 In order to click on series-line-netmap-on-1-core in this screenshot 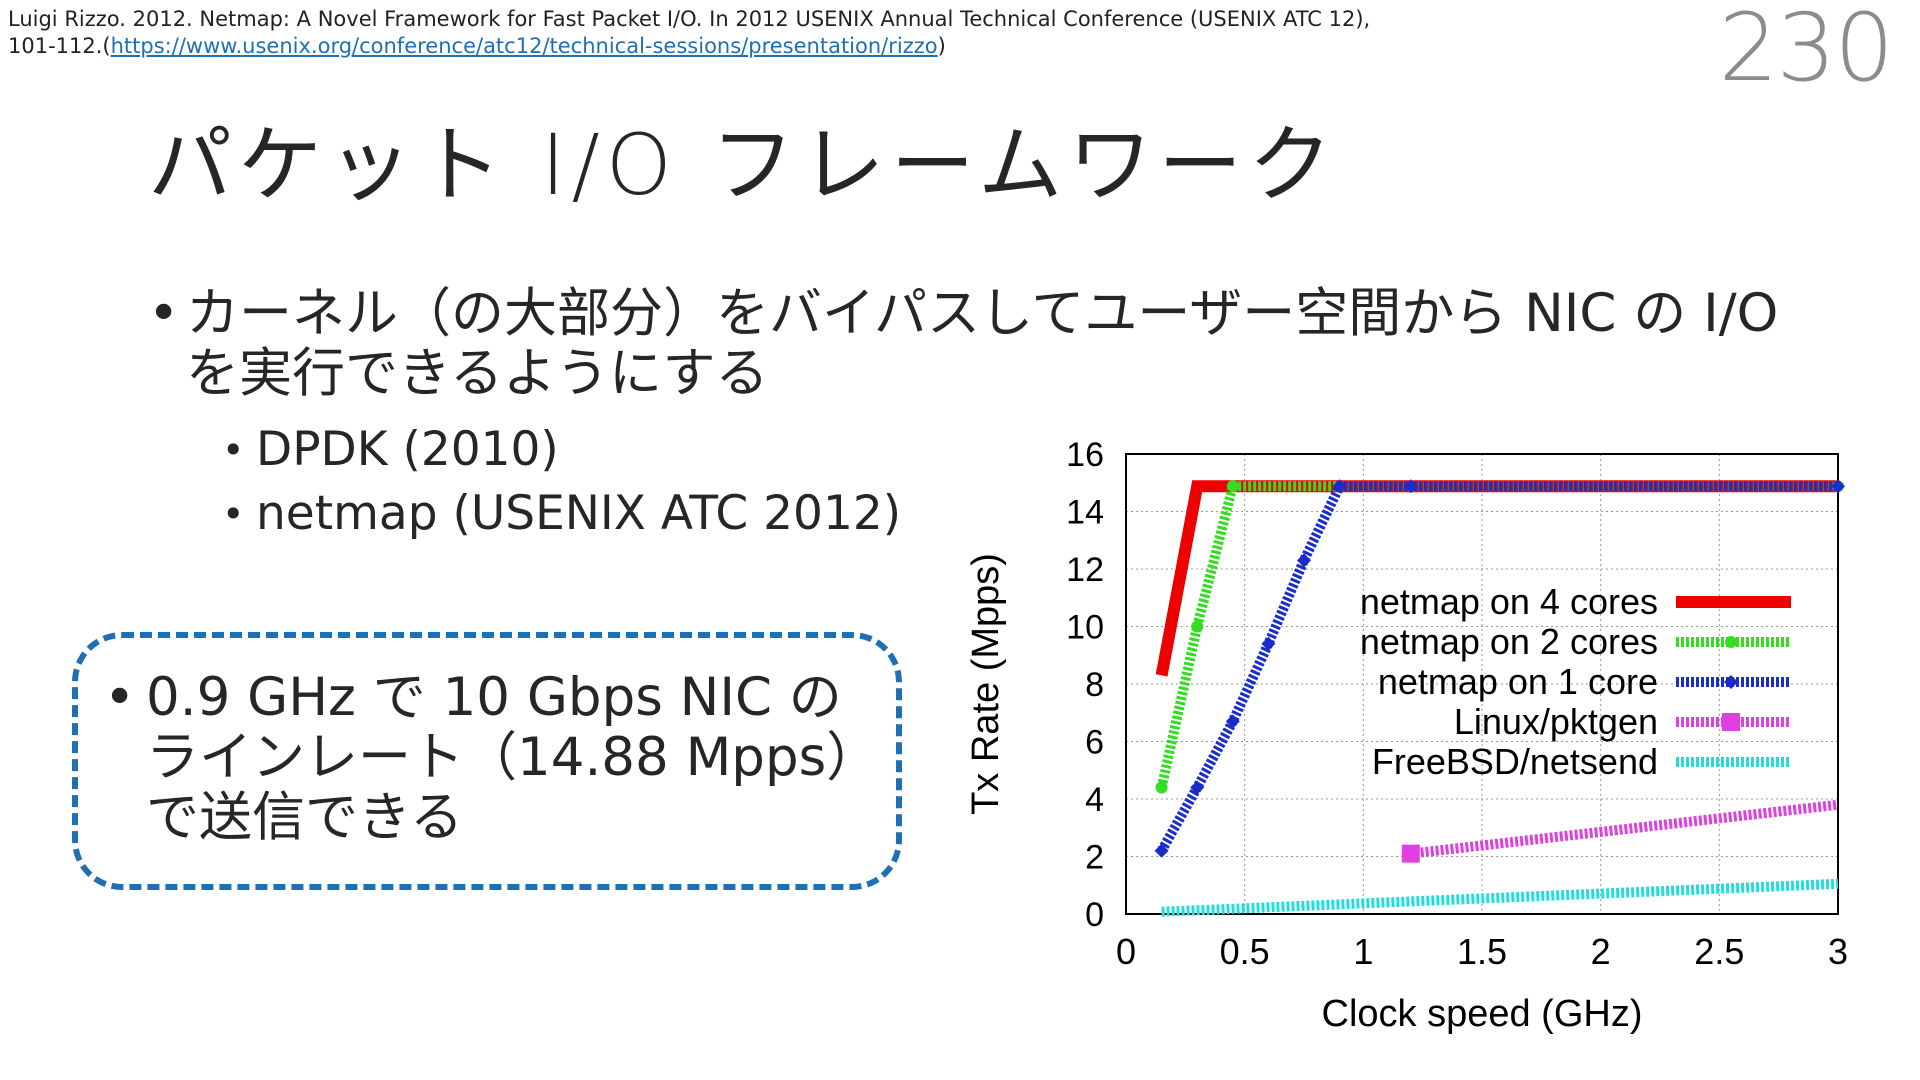, I will do `click(1497, 667)`.